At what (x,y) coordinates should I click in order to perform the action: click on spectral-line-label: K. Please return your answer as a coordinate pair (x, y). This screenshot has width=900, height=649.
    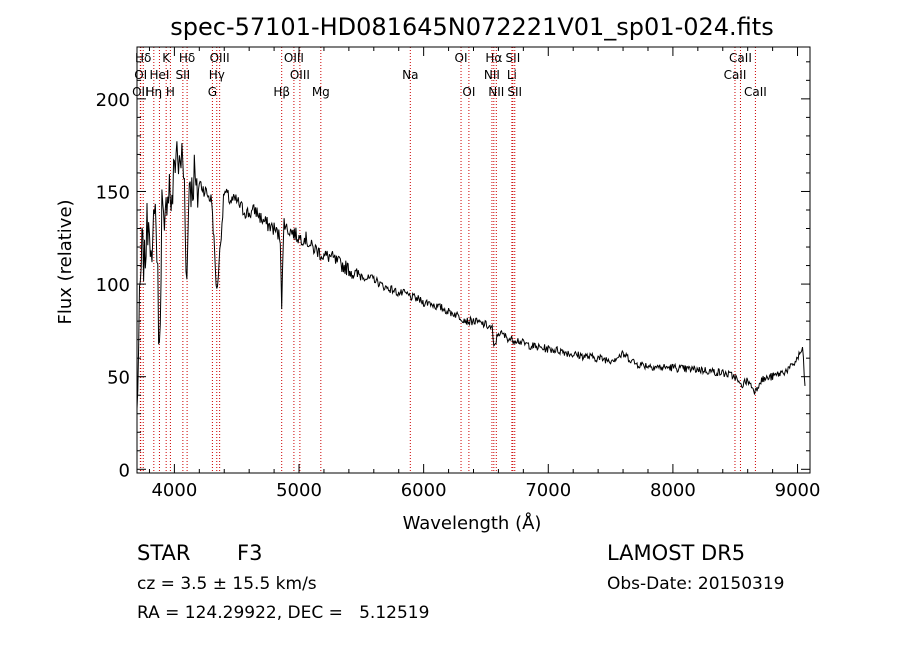
    Looking at the image, I should click on (166, 58).